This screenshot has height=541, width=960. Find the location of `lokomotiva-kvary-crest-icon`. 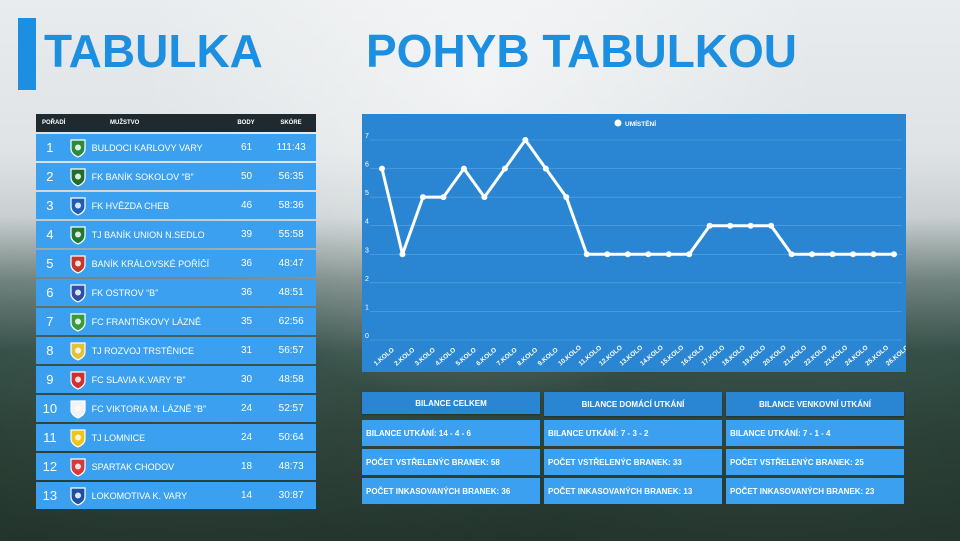

lokomotiva-kvary-crest-icon is located at coordinates (78, 496).